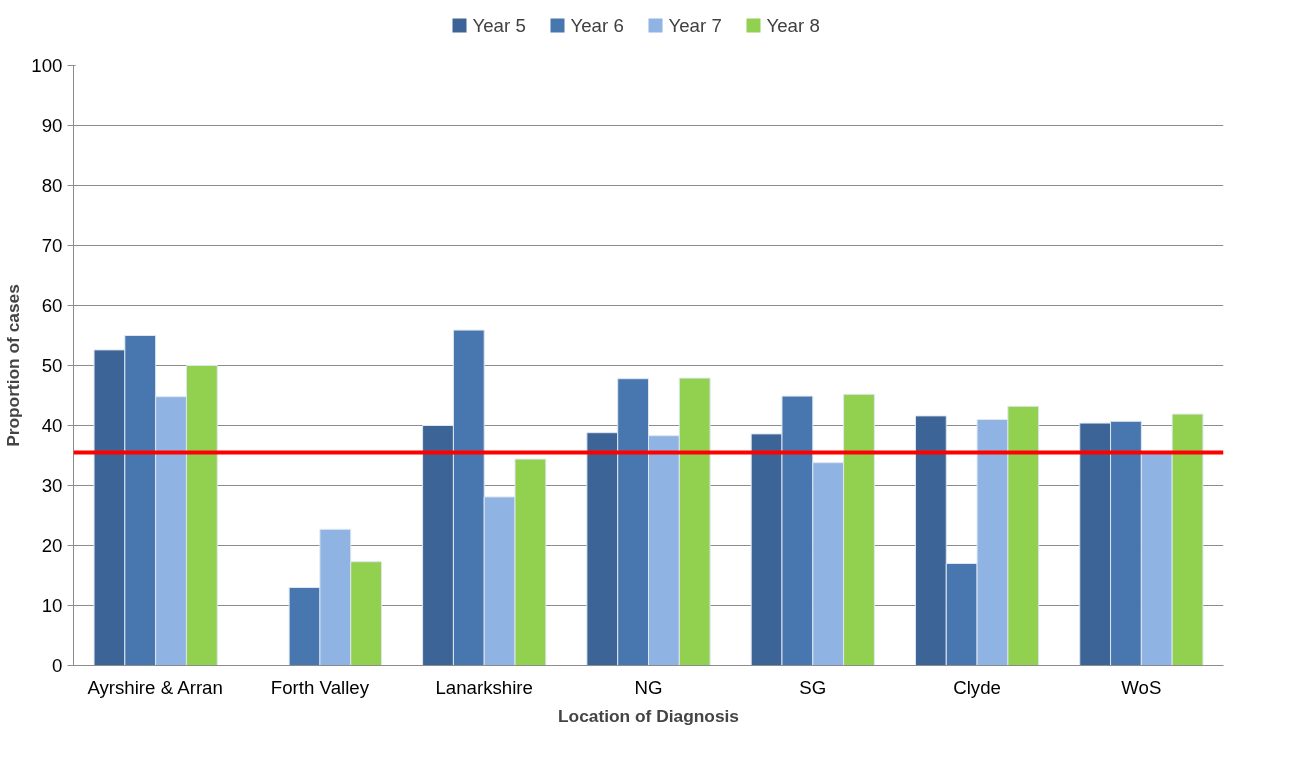 The width and height of the screenshot is (1294, 784). What do you see at coordinates (52, 305) in the screenshot?
I see `y-tick-label: 60` at bounding box center [52, 305].